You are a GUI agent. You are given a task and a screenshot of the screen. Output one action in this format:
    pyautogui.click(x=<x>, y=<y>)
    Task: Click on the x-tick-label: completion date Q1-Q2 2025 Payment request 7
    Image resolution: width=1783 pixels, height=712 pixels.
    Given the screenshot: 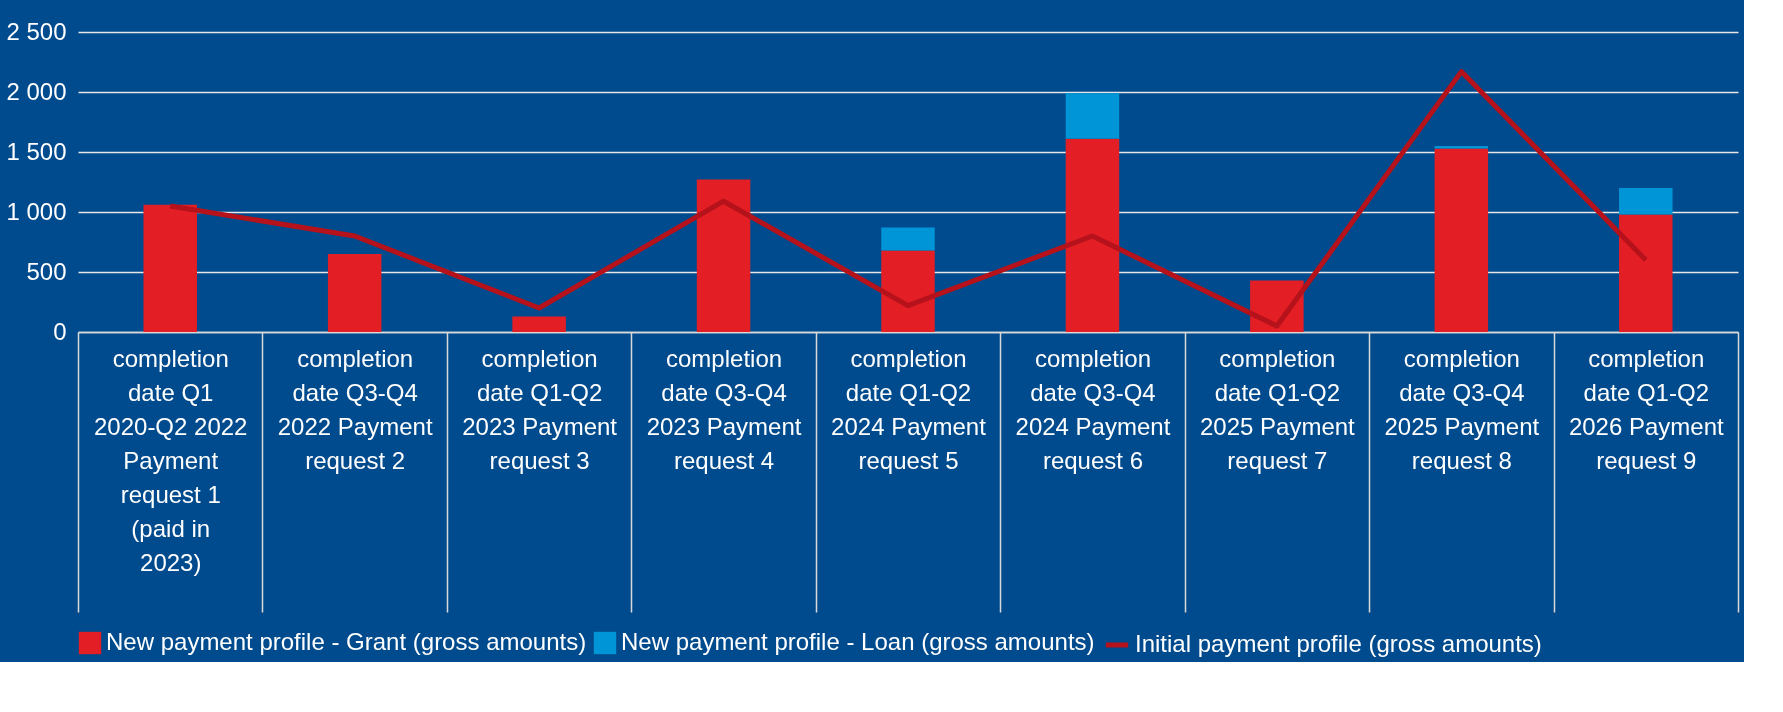 What is the action you would take?
    pyautogui.click(x=1278, y=409)
    